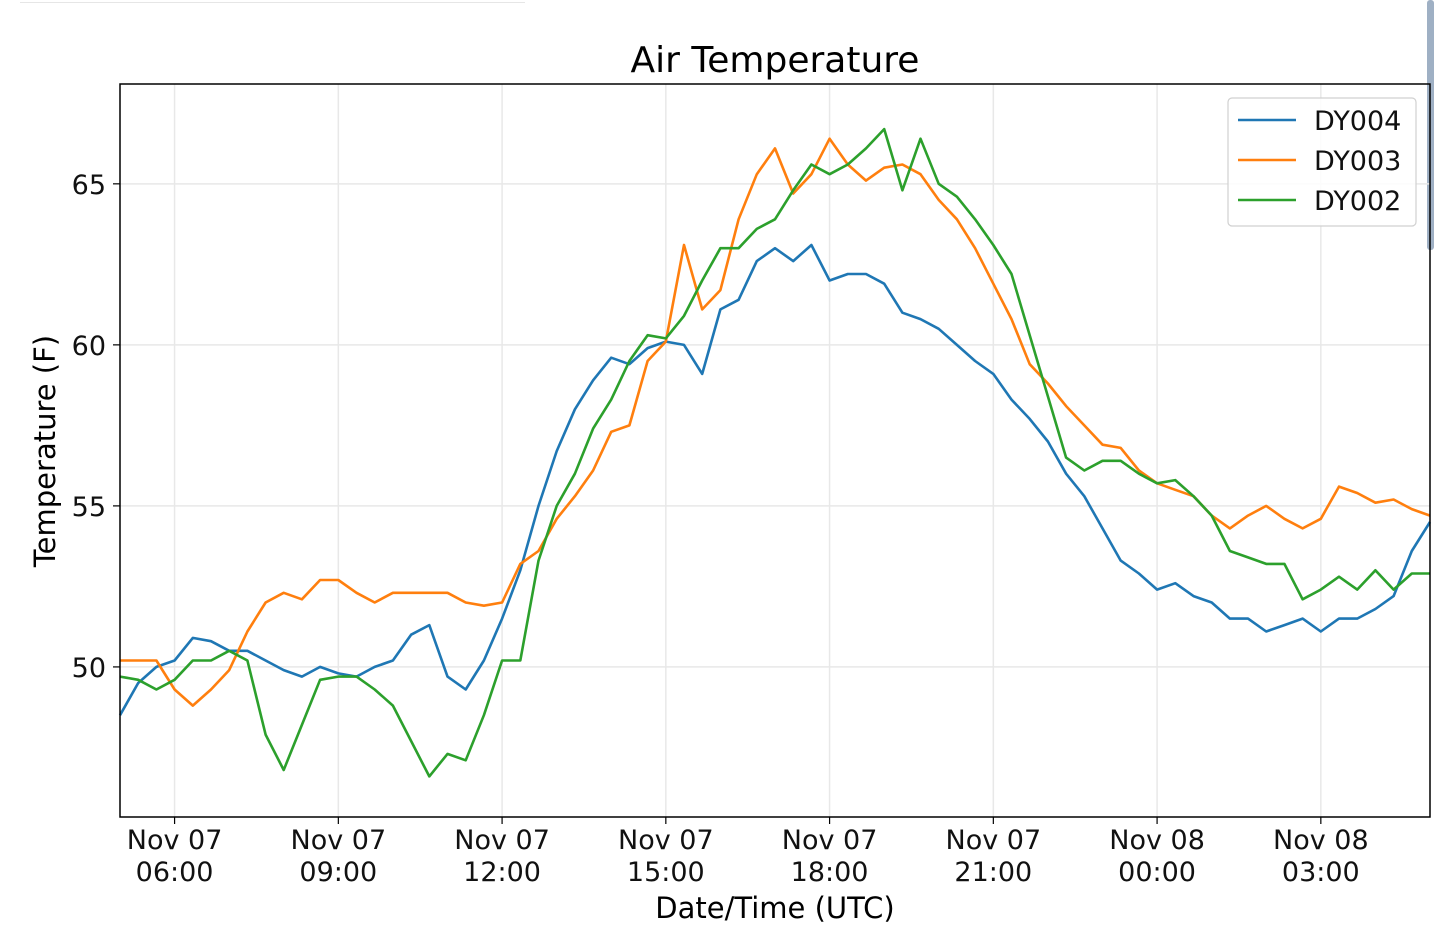 The height and width of the screenshot is (939, 1434). Describe the element at coordinates (666, 872) in the screenshot. I see `x-tick-label-time: 15:00` at that location.